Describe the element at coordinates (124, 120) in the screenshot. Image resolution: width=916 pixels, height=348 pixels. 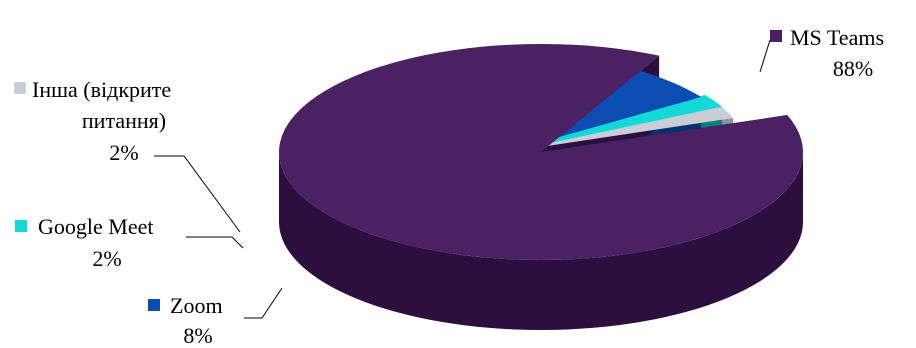
I see `label-other-name-line2: питання)` at that location.